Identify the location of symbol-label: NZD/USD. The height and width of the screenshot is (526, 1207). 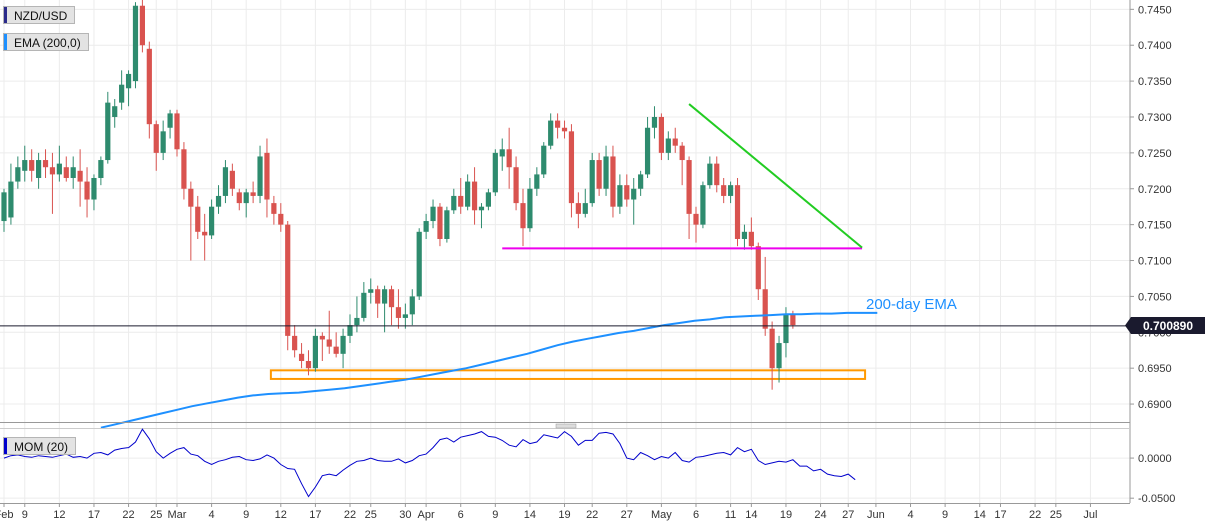
(41, 16).